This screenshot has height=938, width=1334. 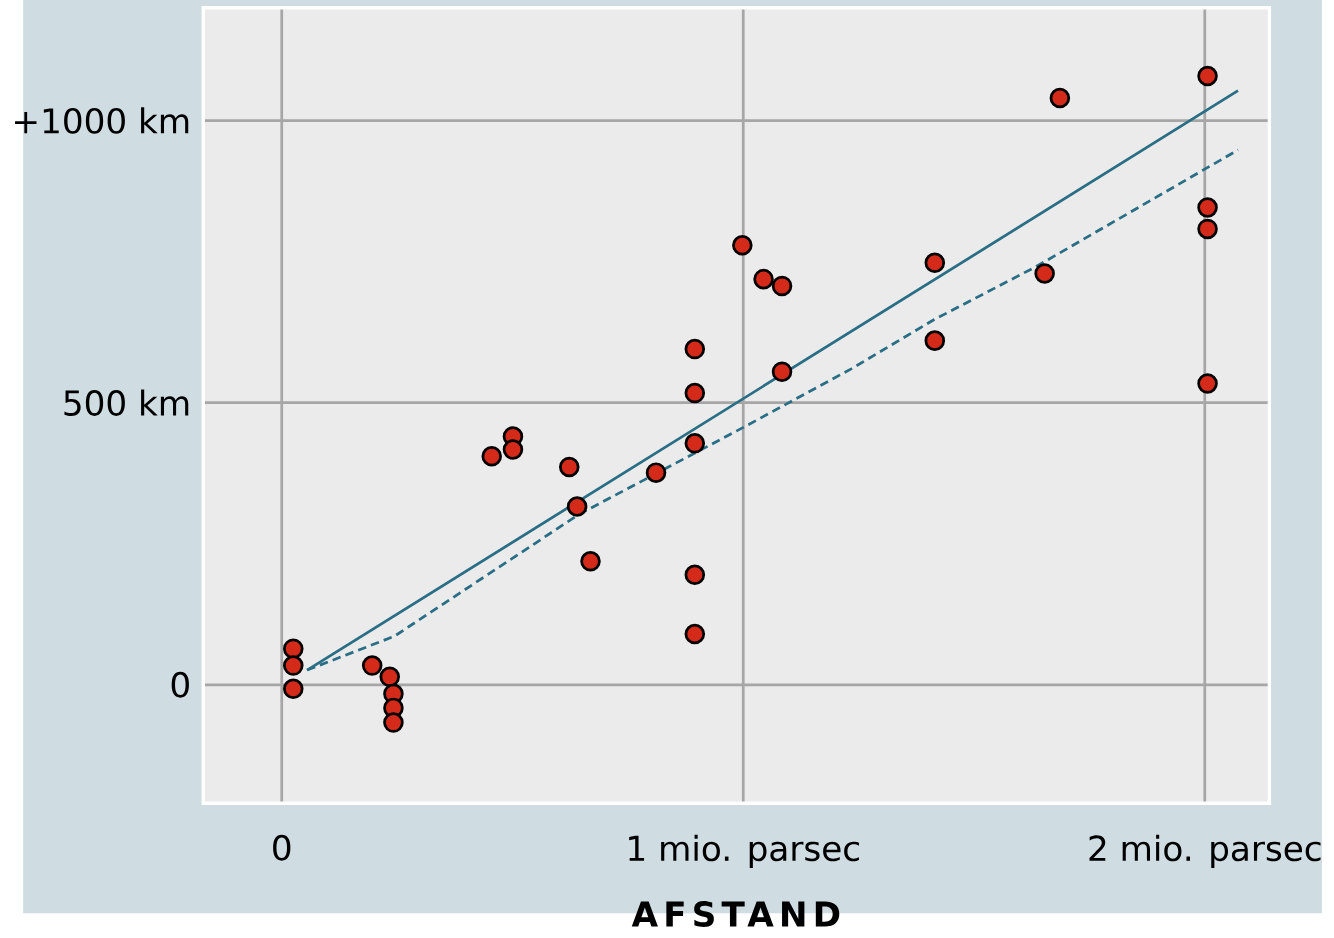 What do you see at coordinates (180, 684) in the screenshot?
I see `y-tick-label: 0` at bounding box center [180, 684].